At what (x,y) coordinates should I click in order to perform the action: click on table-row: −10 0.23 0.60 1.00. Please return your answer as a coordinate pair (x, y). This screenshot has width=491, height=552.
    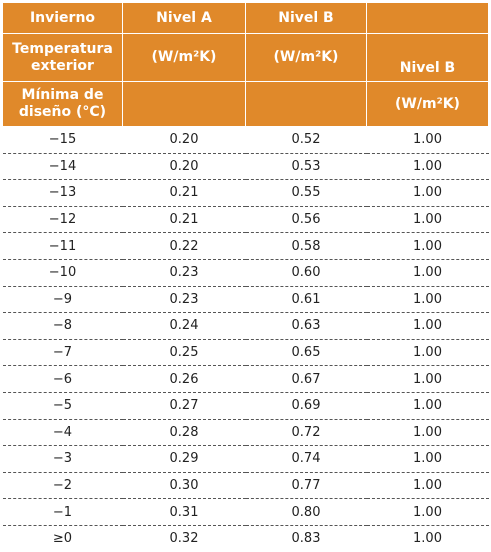
    Looking at the image, I should click on (245, 273).